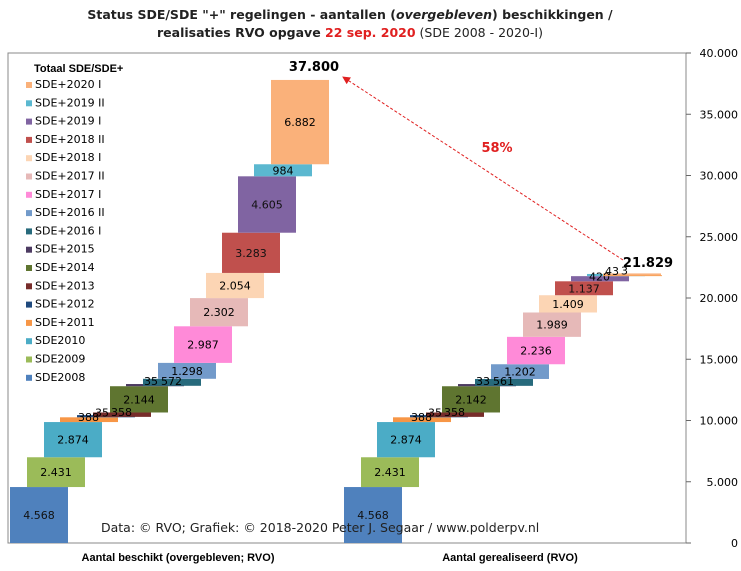 The width and height of the screenshot is (741, 571). I want to click on legend-item-label: SDE+2015, so click(65, 249).